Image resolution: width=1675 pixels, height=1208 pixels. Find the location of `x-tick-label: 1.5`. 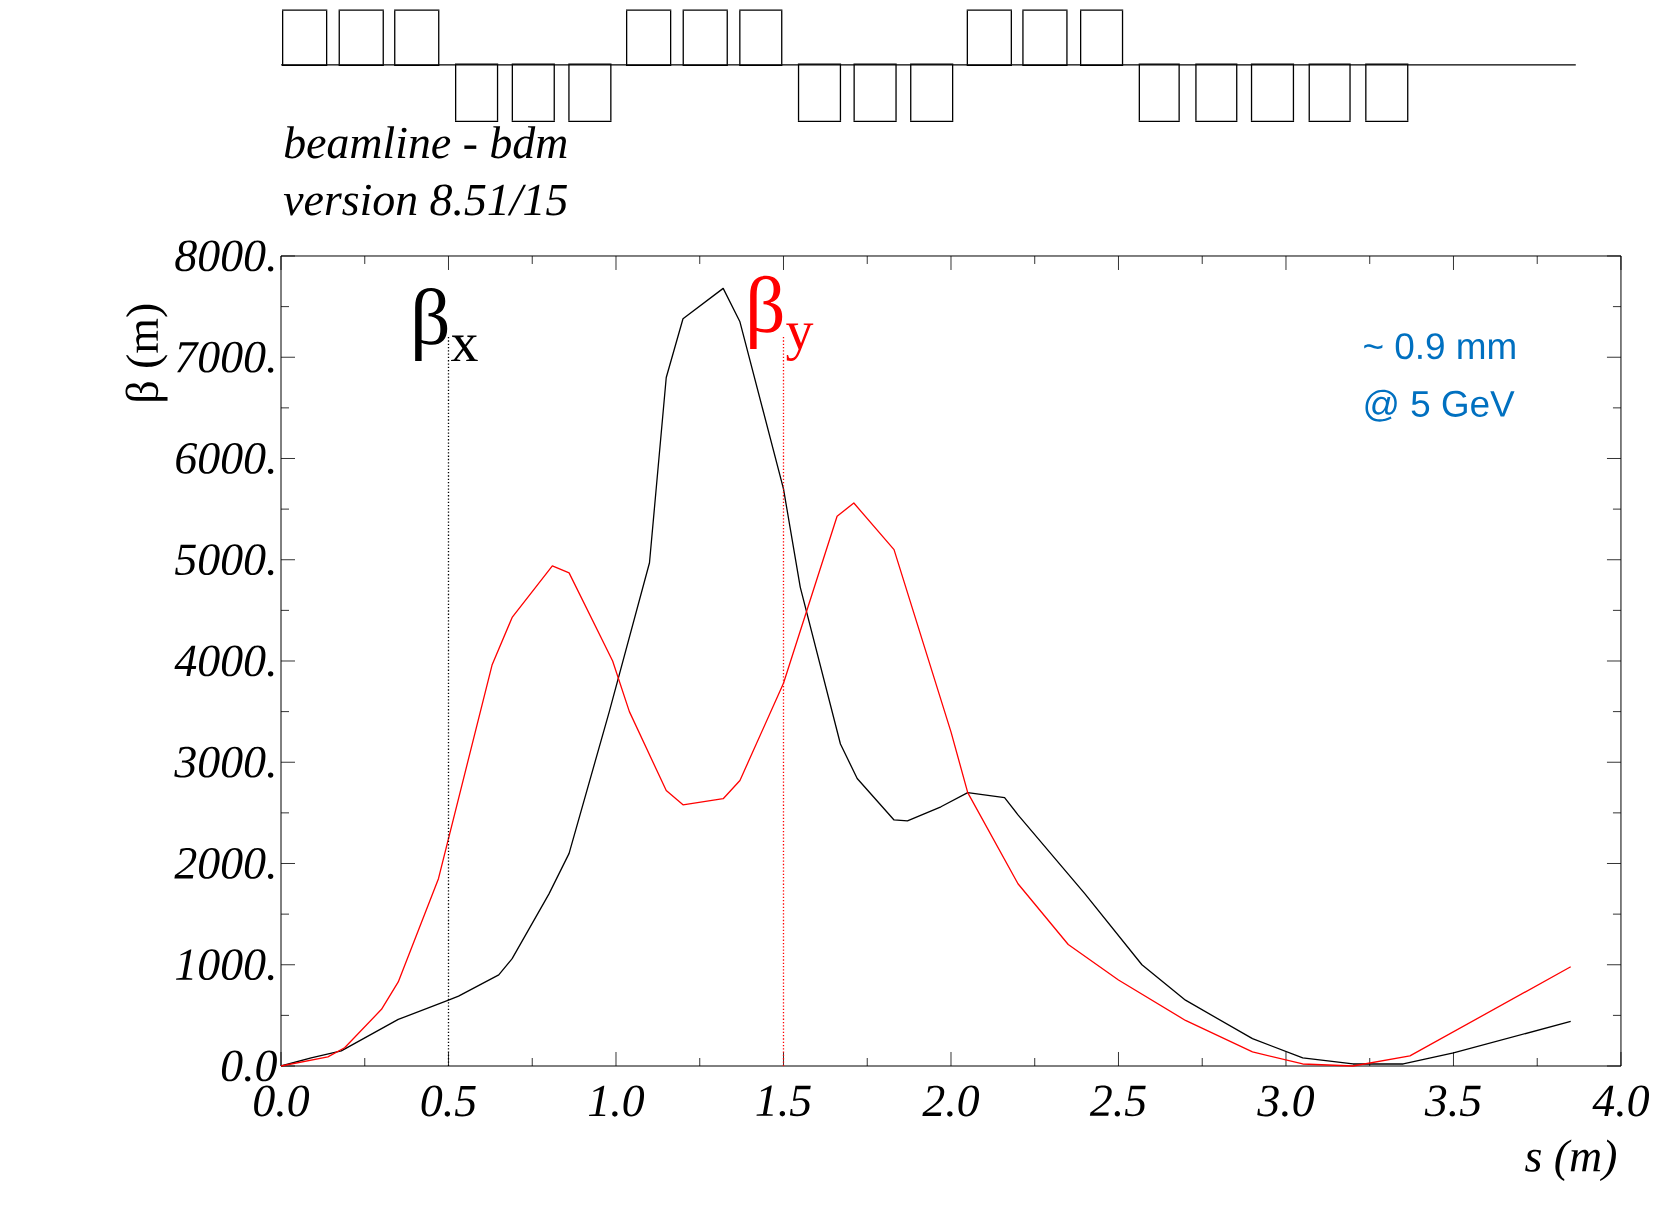

x-tick-label: 1.5 is located at coordinates (783, 1101).